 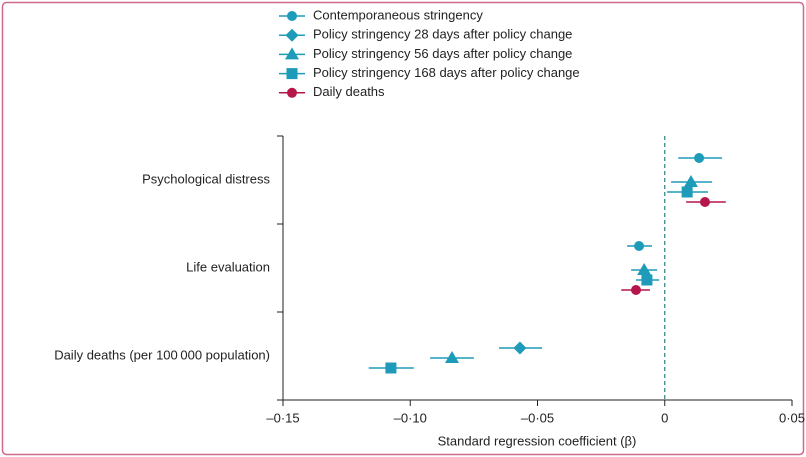 What do you see at coordinates (664, 417) in the screenshot?
I see `x-tick-label: 0` at bounding box center [664, 417].